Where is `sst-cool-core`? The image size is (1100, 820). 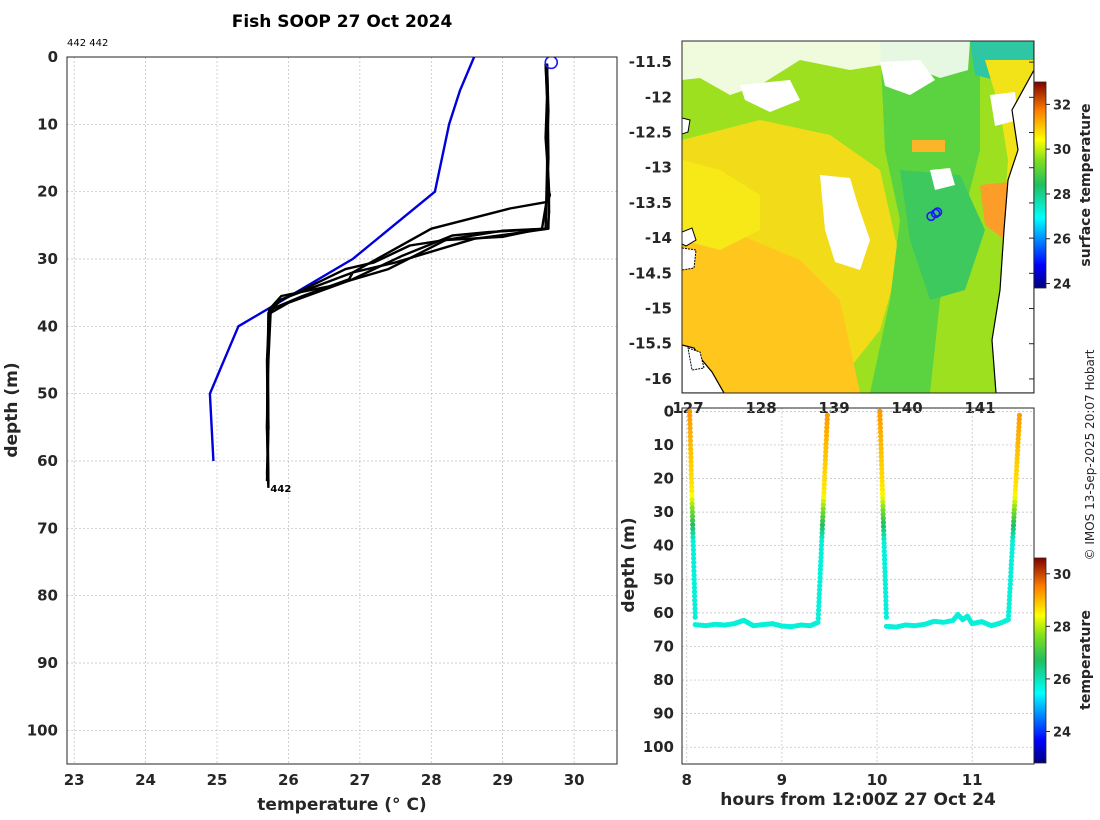
sst-cool-core is located at coordinates (942, 235).